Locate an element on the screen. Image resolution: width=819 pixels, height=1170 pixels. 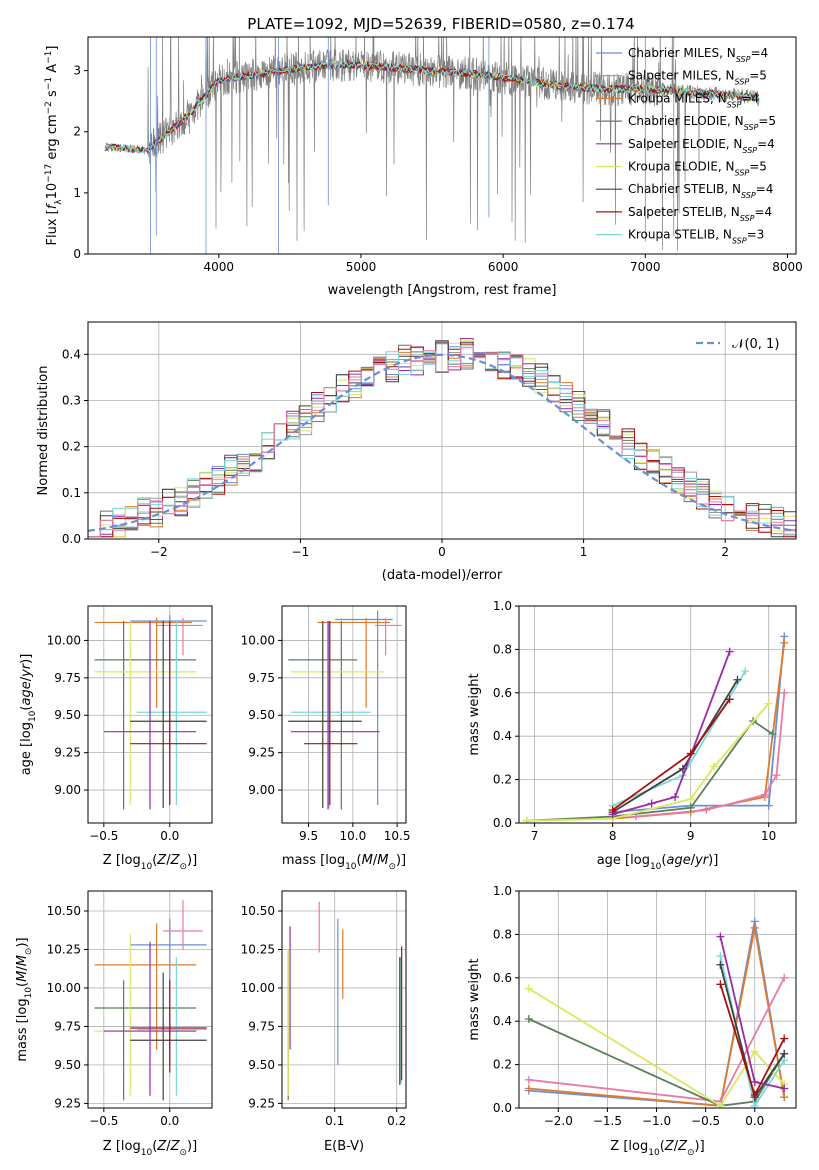
x-axis-label: E(B-V) is located at coordinates (344, 1146).